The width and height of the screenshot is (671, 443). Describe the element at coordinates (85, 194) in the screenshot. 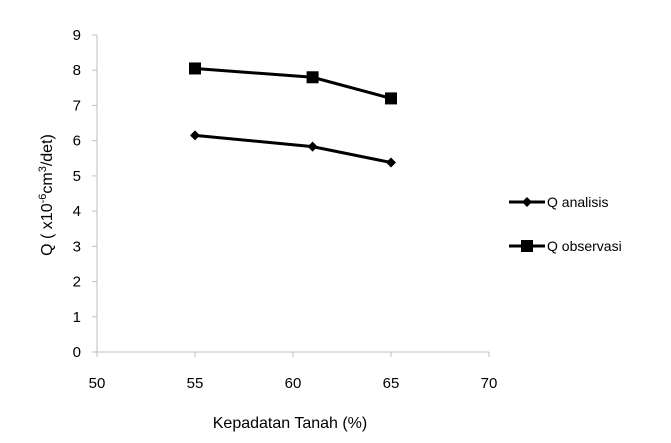

I see `y-axis-ticks: 0 1 2 3 4 5 6 7 8 9` at that location.